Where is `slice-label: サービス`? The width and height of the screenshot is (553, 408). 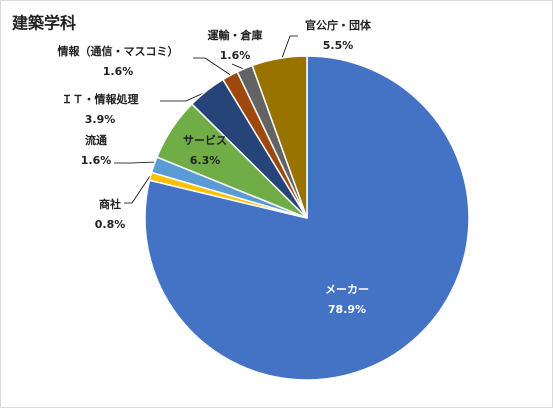 slice-label: サービス is located at coordinates (205, 140).